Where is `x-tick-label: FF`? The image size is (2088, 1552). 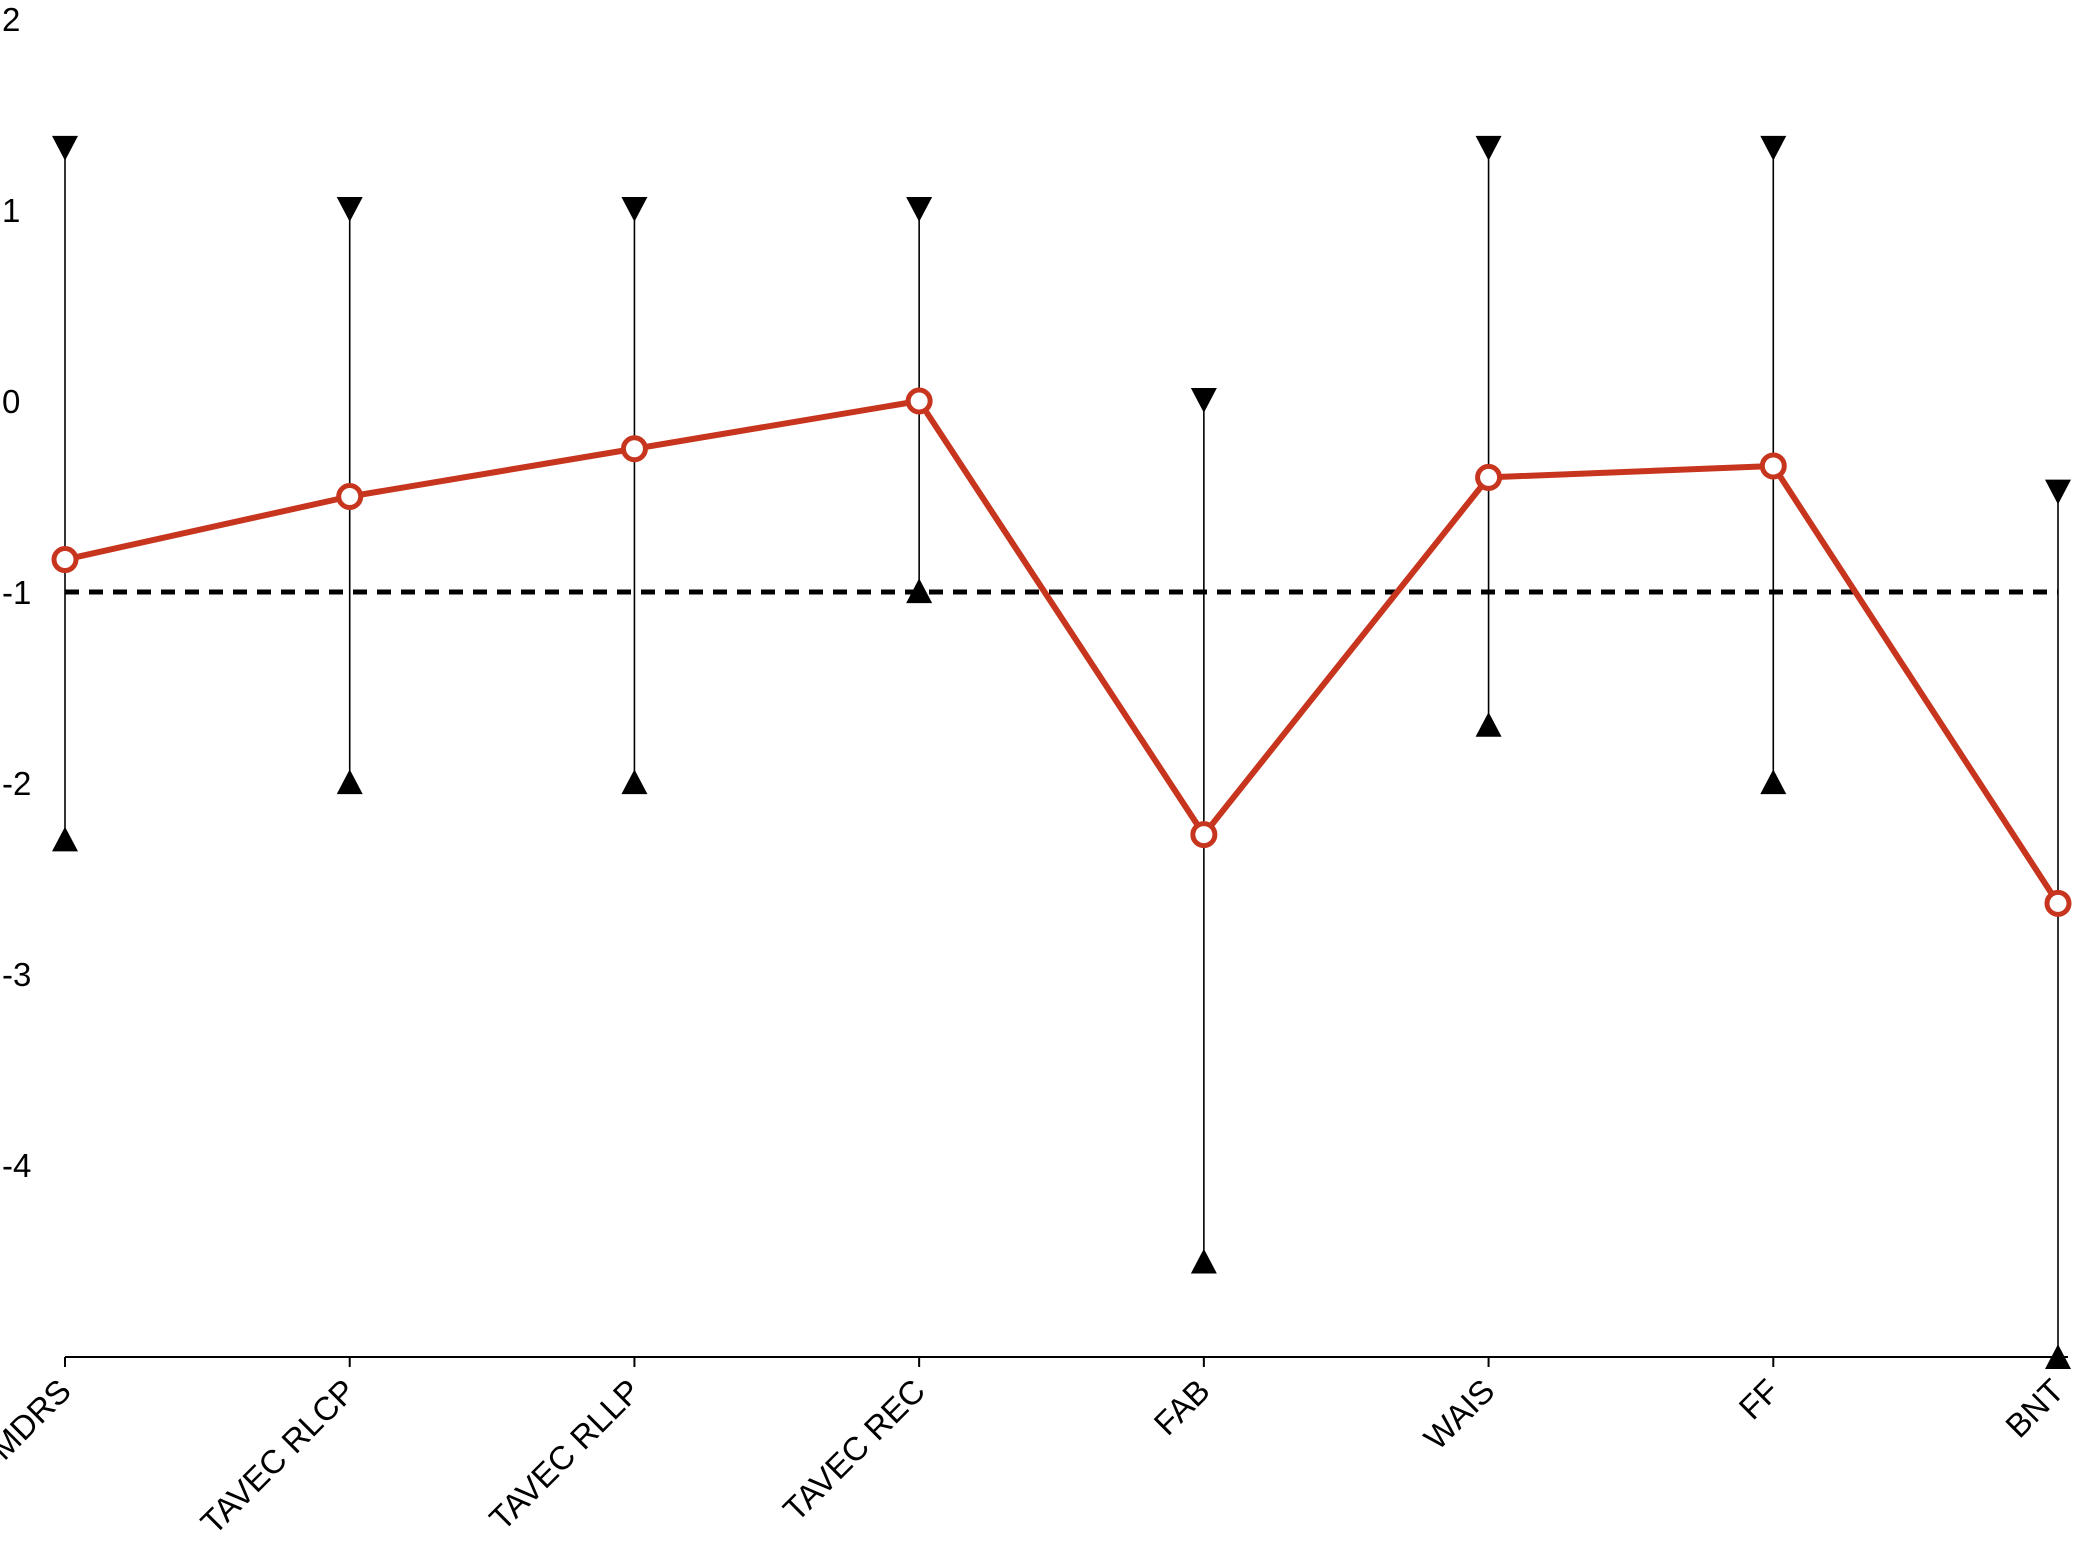
x-tick-label: FF is located at coordinates (1759, 1399).